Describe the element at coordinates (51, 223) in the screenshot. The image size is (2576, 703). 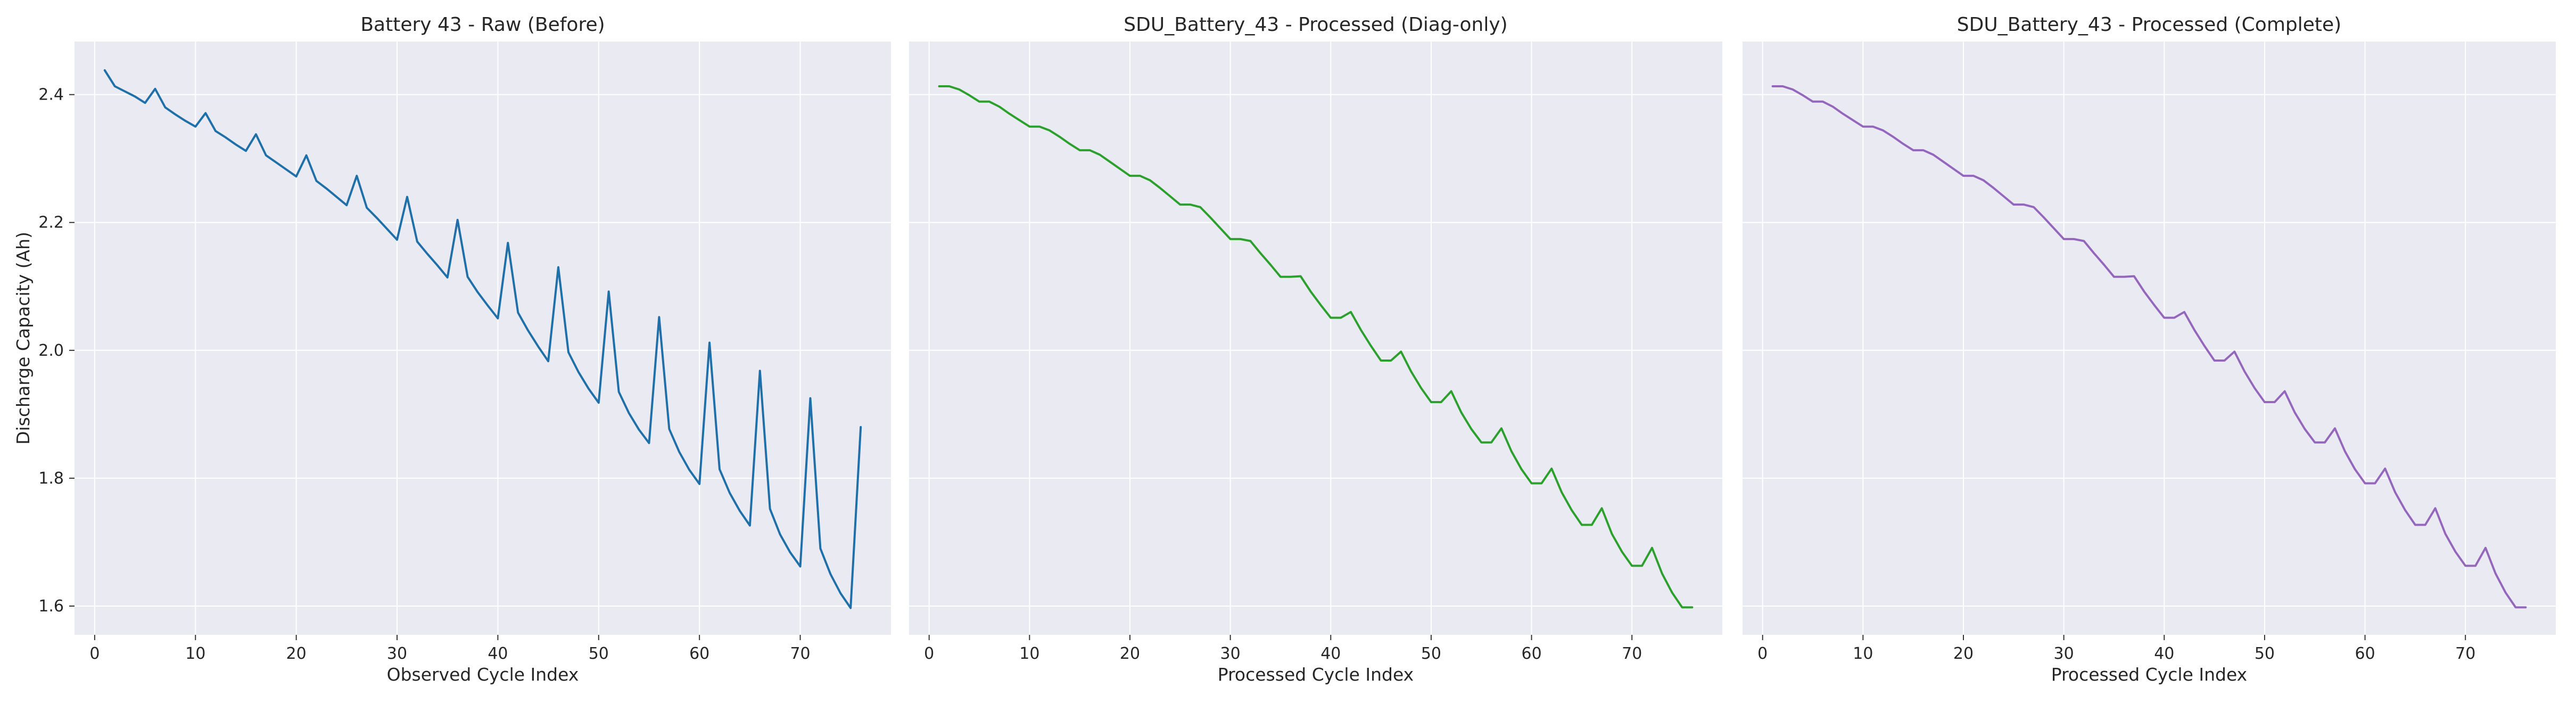
I see `y-tick-label: 2.2` at that location.